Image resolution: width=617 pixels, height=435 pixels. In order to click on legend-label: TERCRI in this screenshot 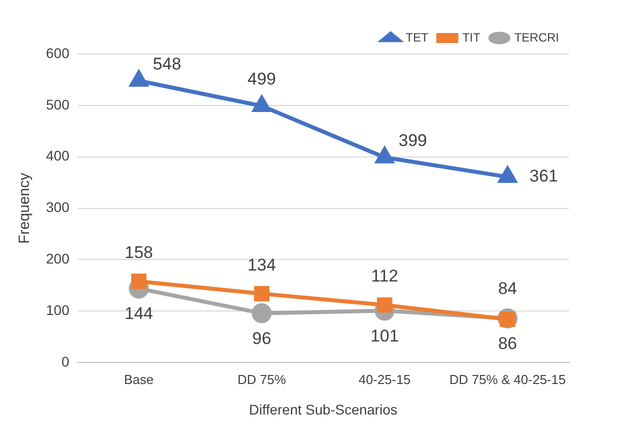, I will do `click(537, 37)`.